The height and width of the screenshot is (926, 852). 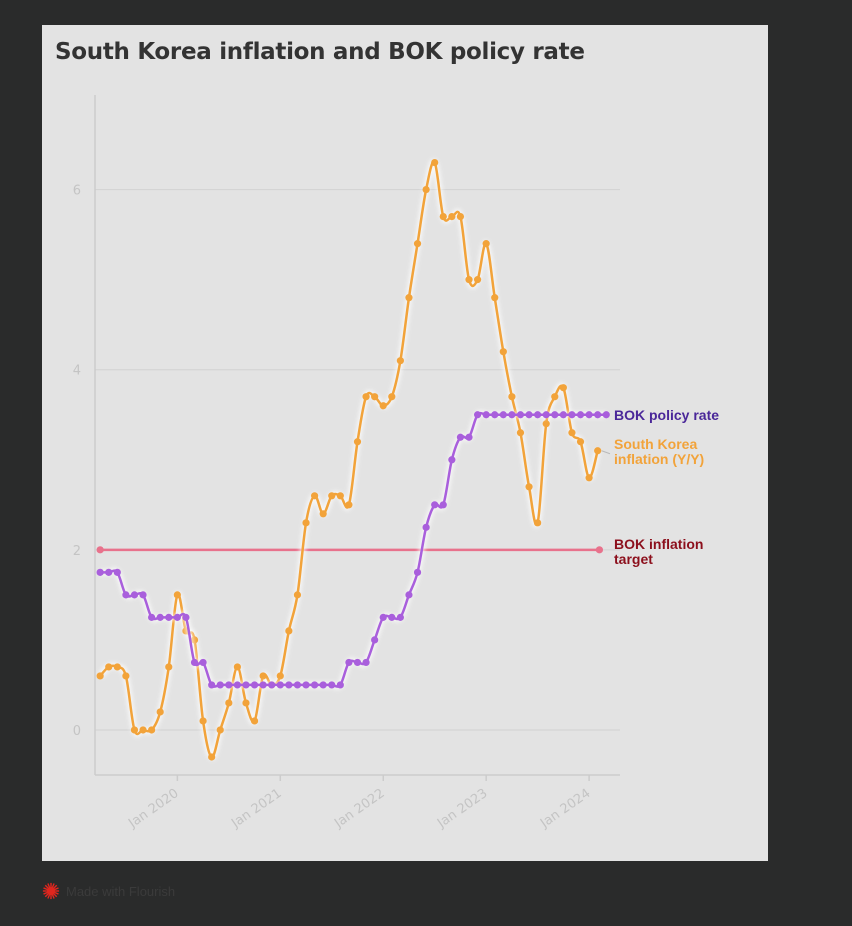 What do you see at coordinates (462, 809) in the screenshot?
I see `x-tick-label: Jan 2023` at bounding box center [462, 809].